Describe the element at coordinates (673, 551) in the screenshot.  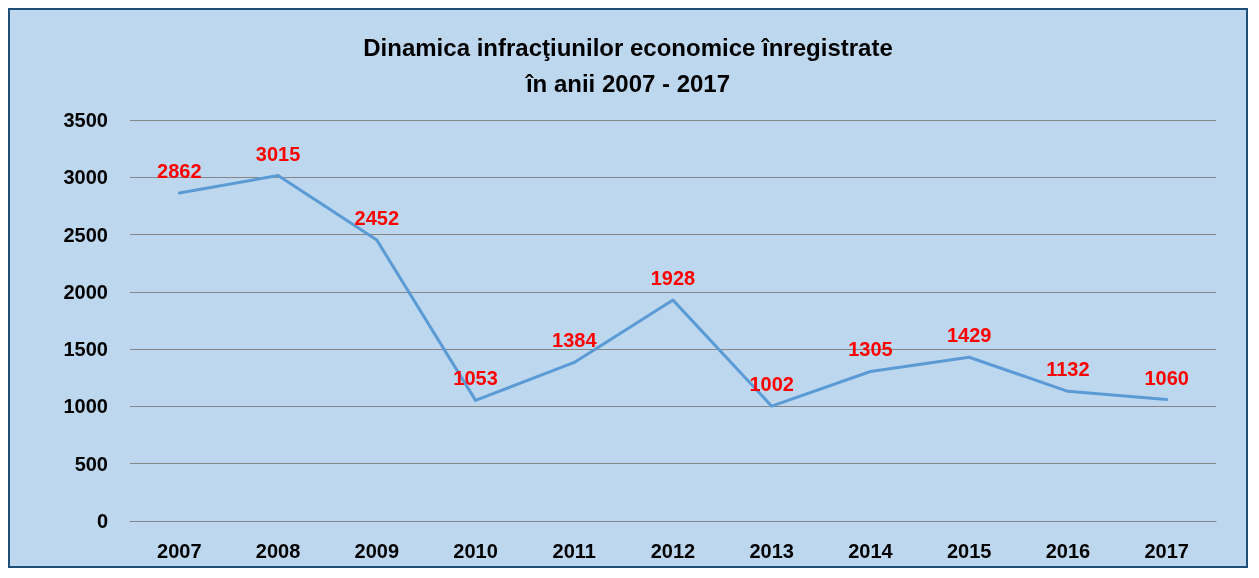
I see `x-tick-label: 2012` at that location.